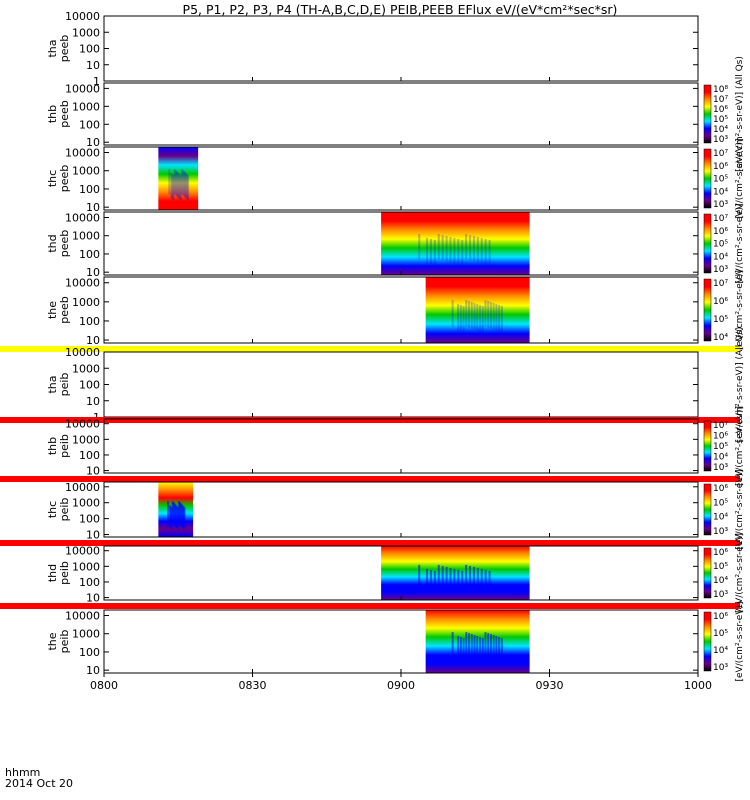 The height and width of the screenshot is (800, 750). Describe the element at coordinates (52, 573) in the screenshot. I see `panel-label-probe-thd-peib: thd` at that location.